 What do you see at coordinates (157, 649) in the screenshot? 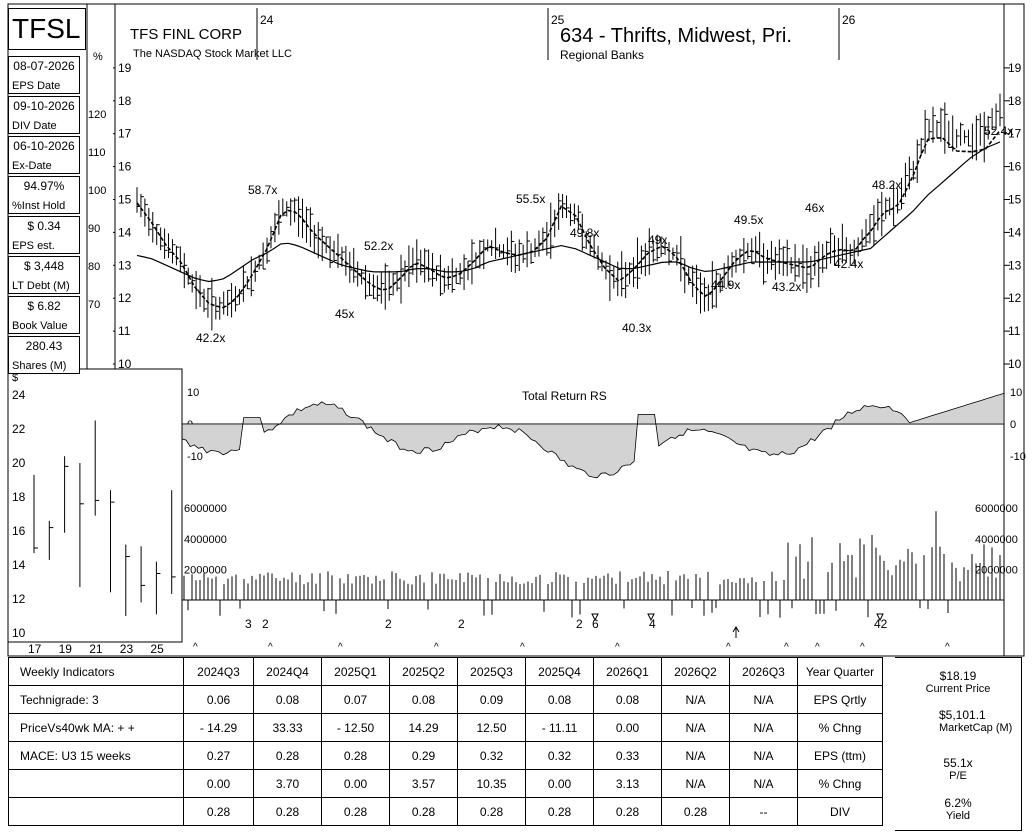
I see `inset-x-label: 25` at bounding box center [157, 649].